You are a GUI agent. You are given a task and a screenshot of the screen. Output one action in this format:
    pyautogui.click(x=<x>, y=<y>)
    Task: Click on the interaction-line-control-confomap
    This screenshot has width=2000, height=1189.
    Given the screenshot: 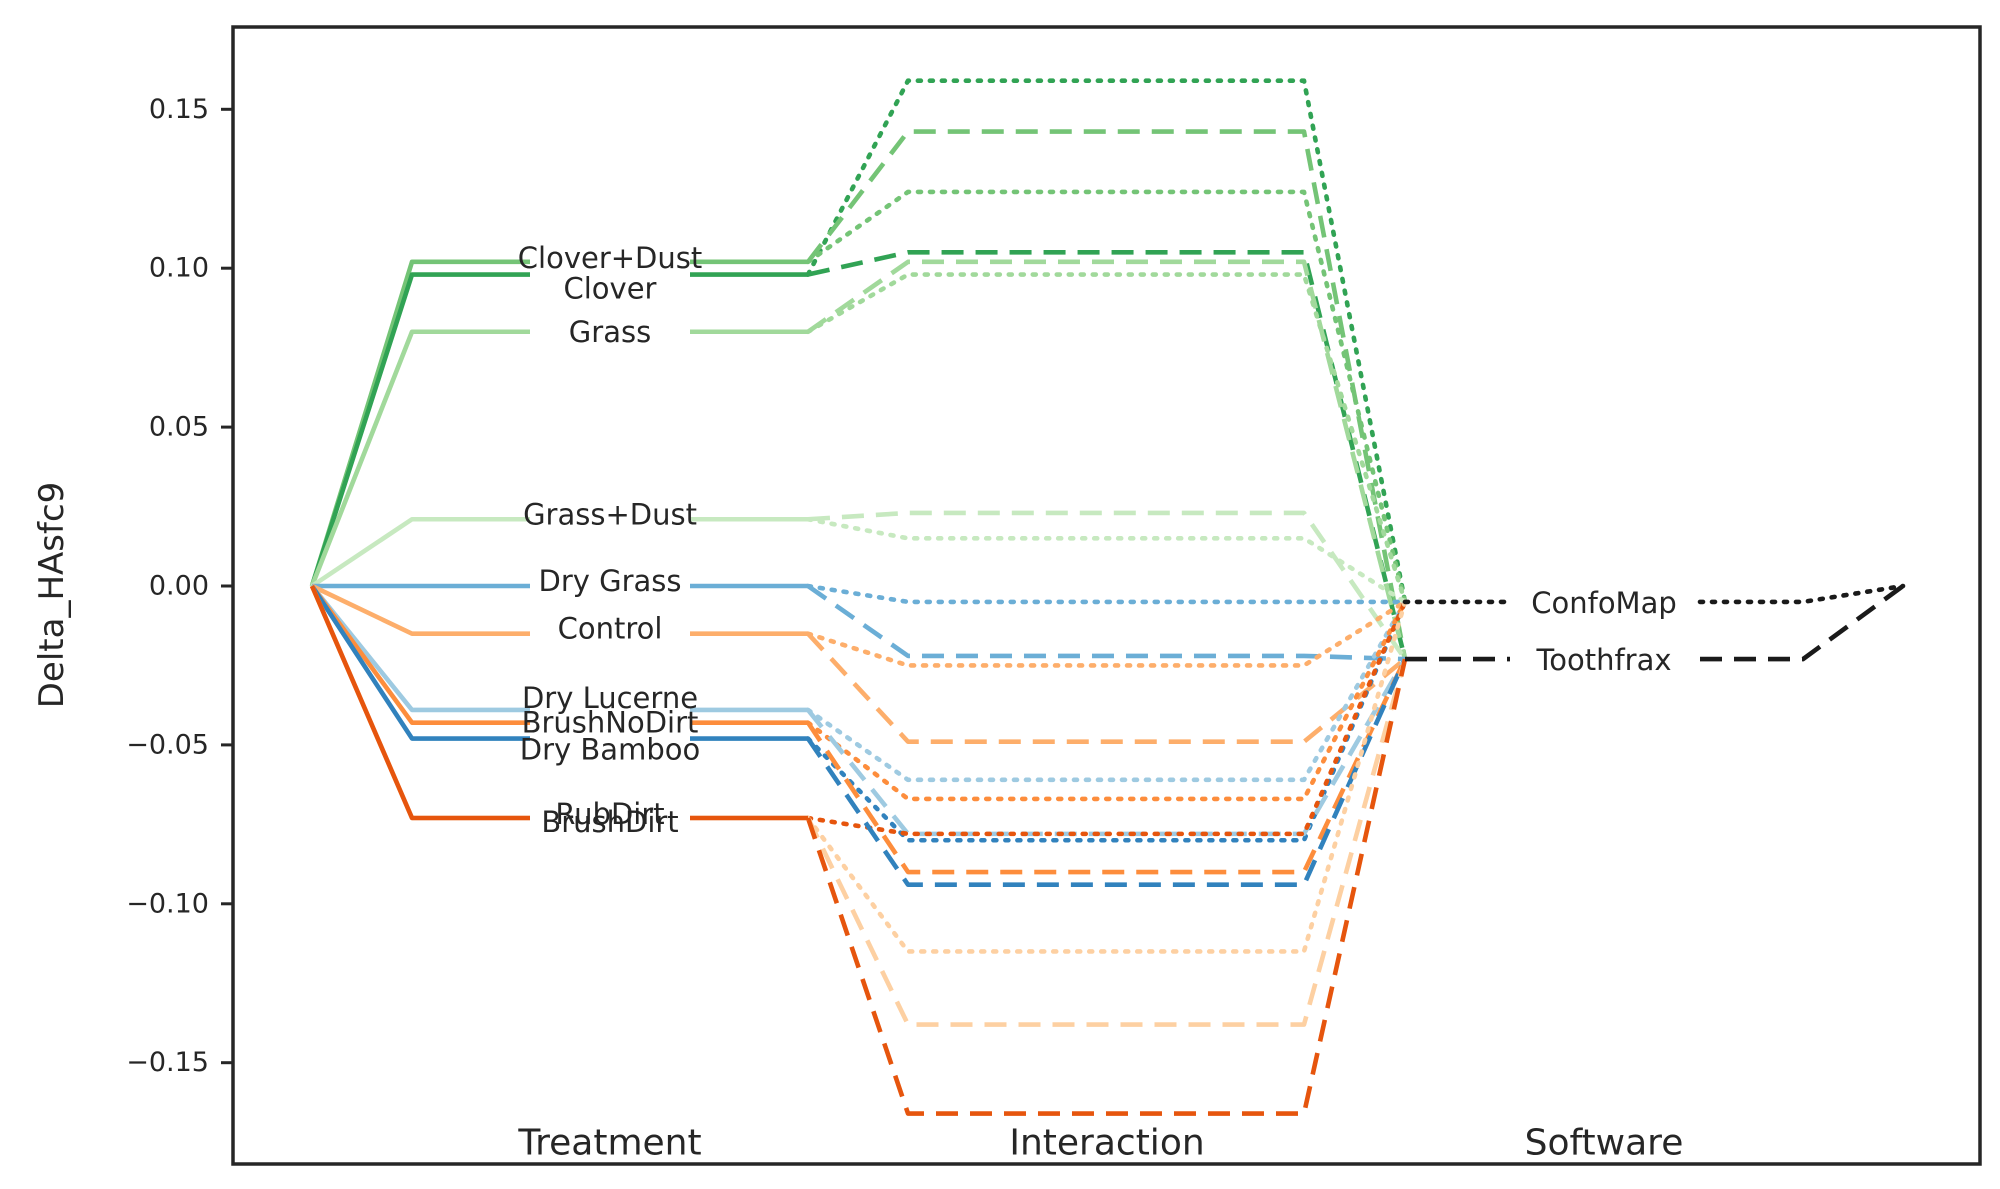 What is the action you would take?
    pyautogui.click(x=1106, y=633)
    